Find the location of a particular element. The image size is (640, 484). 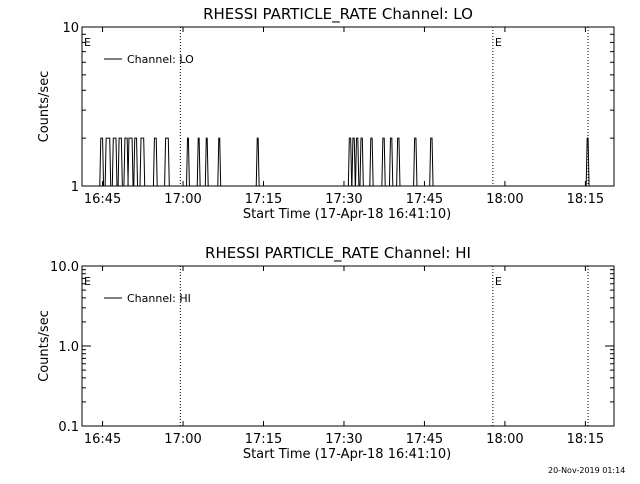

y-tick-label: 1.0 is located at coordinates (68, 347).